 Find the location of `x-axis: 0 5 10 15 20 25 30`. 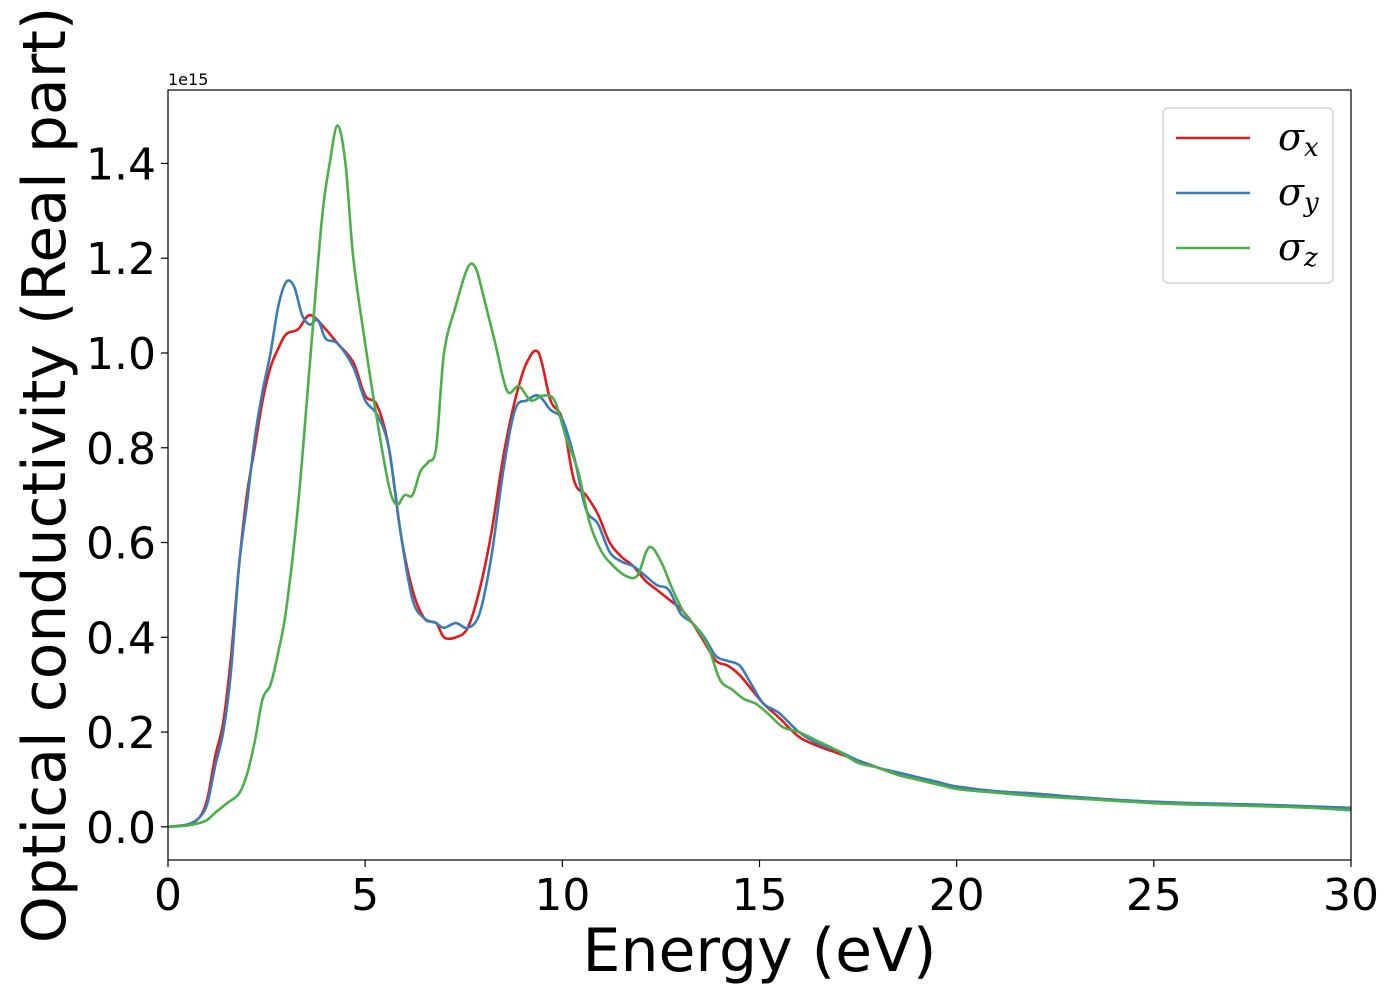

x-axis: 0 5 10 15 20 25 30 is located at coordinates (766, 890).